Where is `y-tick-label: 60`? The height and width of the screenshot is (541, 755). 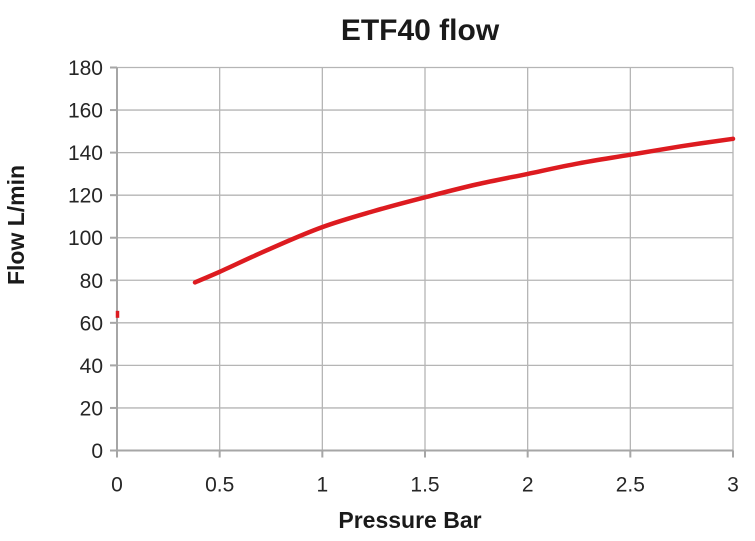 y-tick-label: 60 is located at coordinates (91, 323).